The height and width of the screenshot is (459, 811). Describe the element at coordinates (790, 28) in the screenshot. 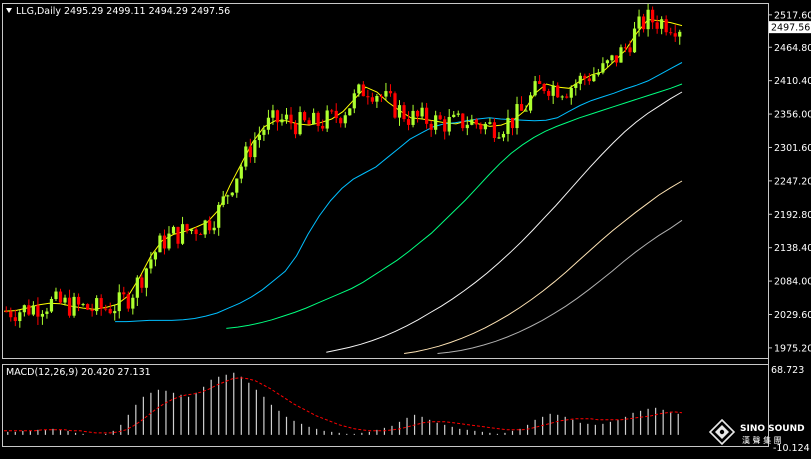

I see `current-price-label: 2497.56` at that location.